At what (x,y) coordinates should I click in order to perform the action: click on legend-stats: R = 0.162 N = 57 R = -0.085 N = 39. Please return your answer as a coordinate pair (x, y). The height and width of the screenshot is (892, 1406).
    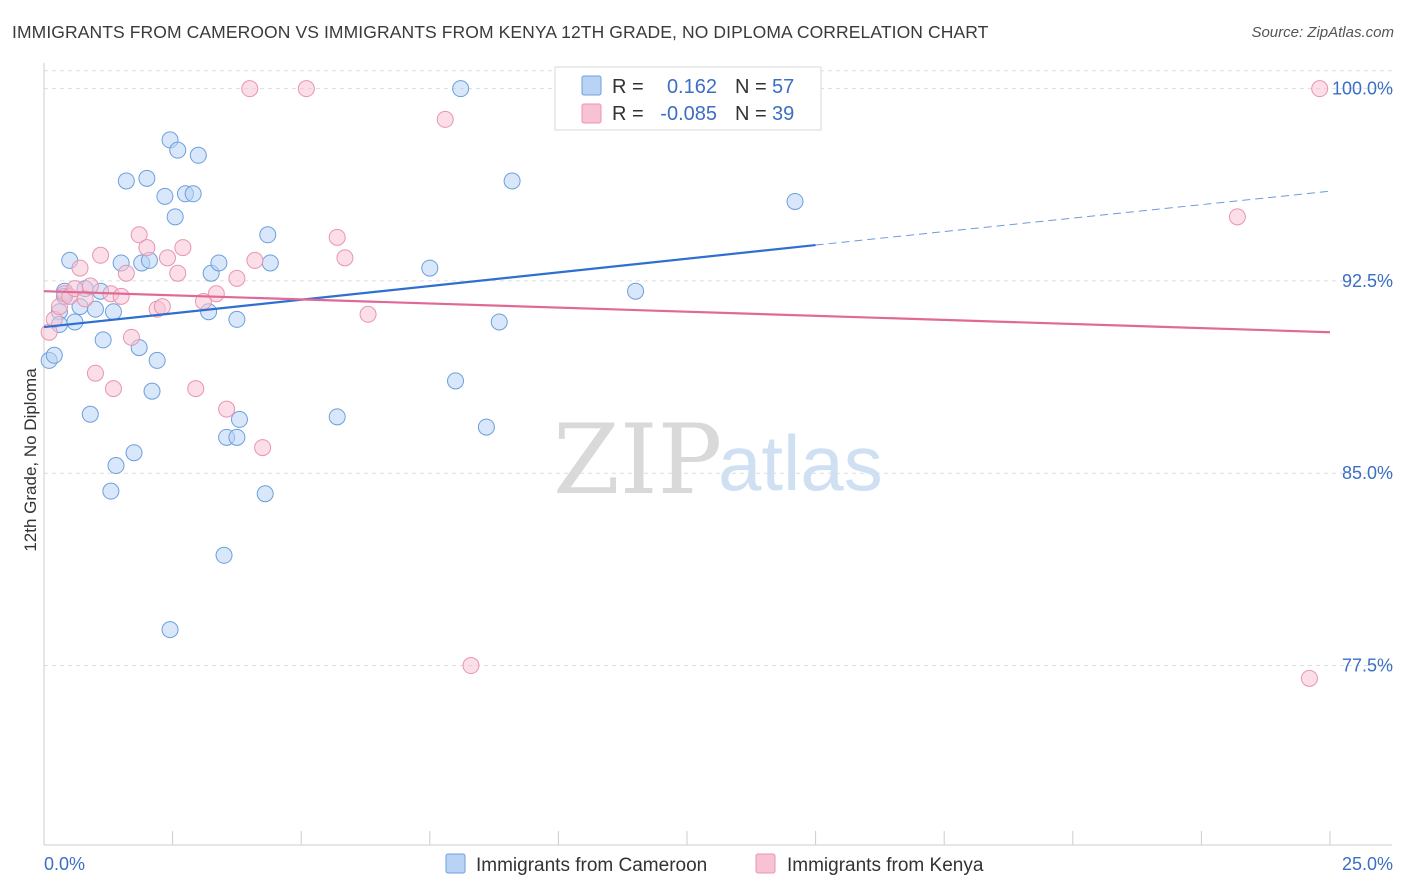
    Looking at the image, I should click on (688, 98).